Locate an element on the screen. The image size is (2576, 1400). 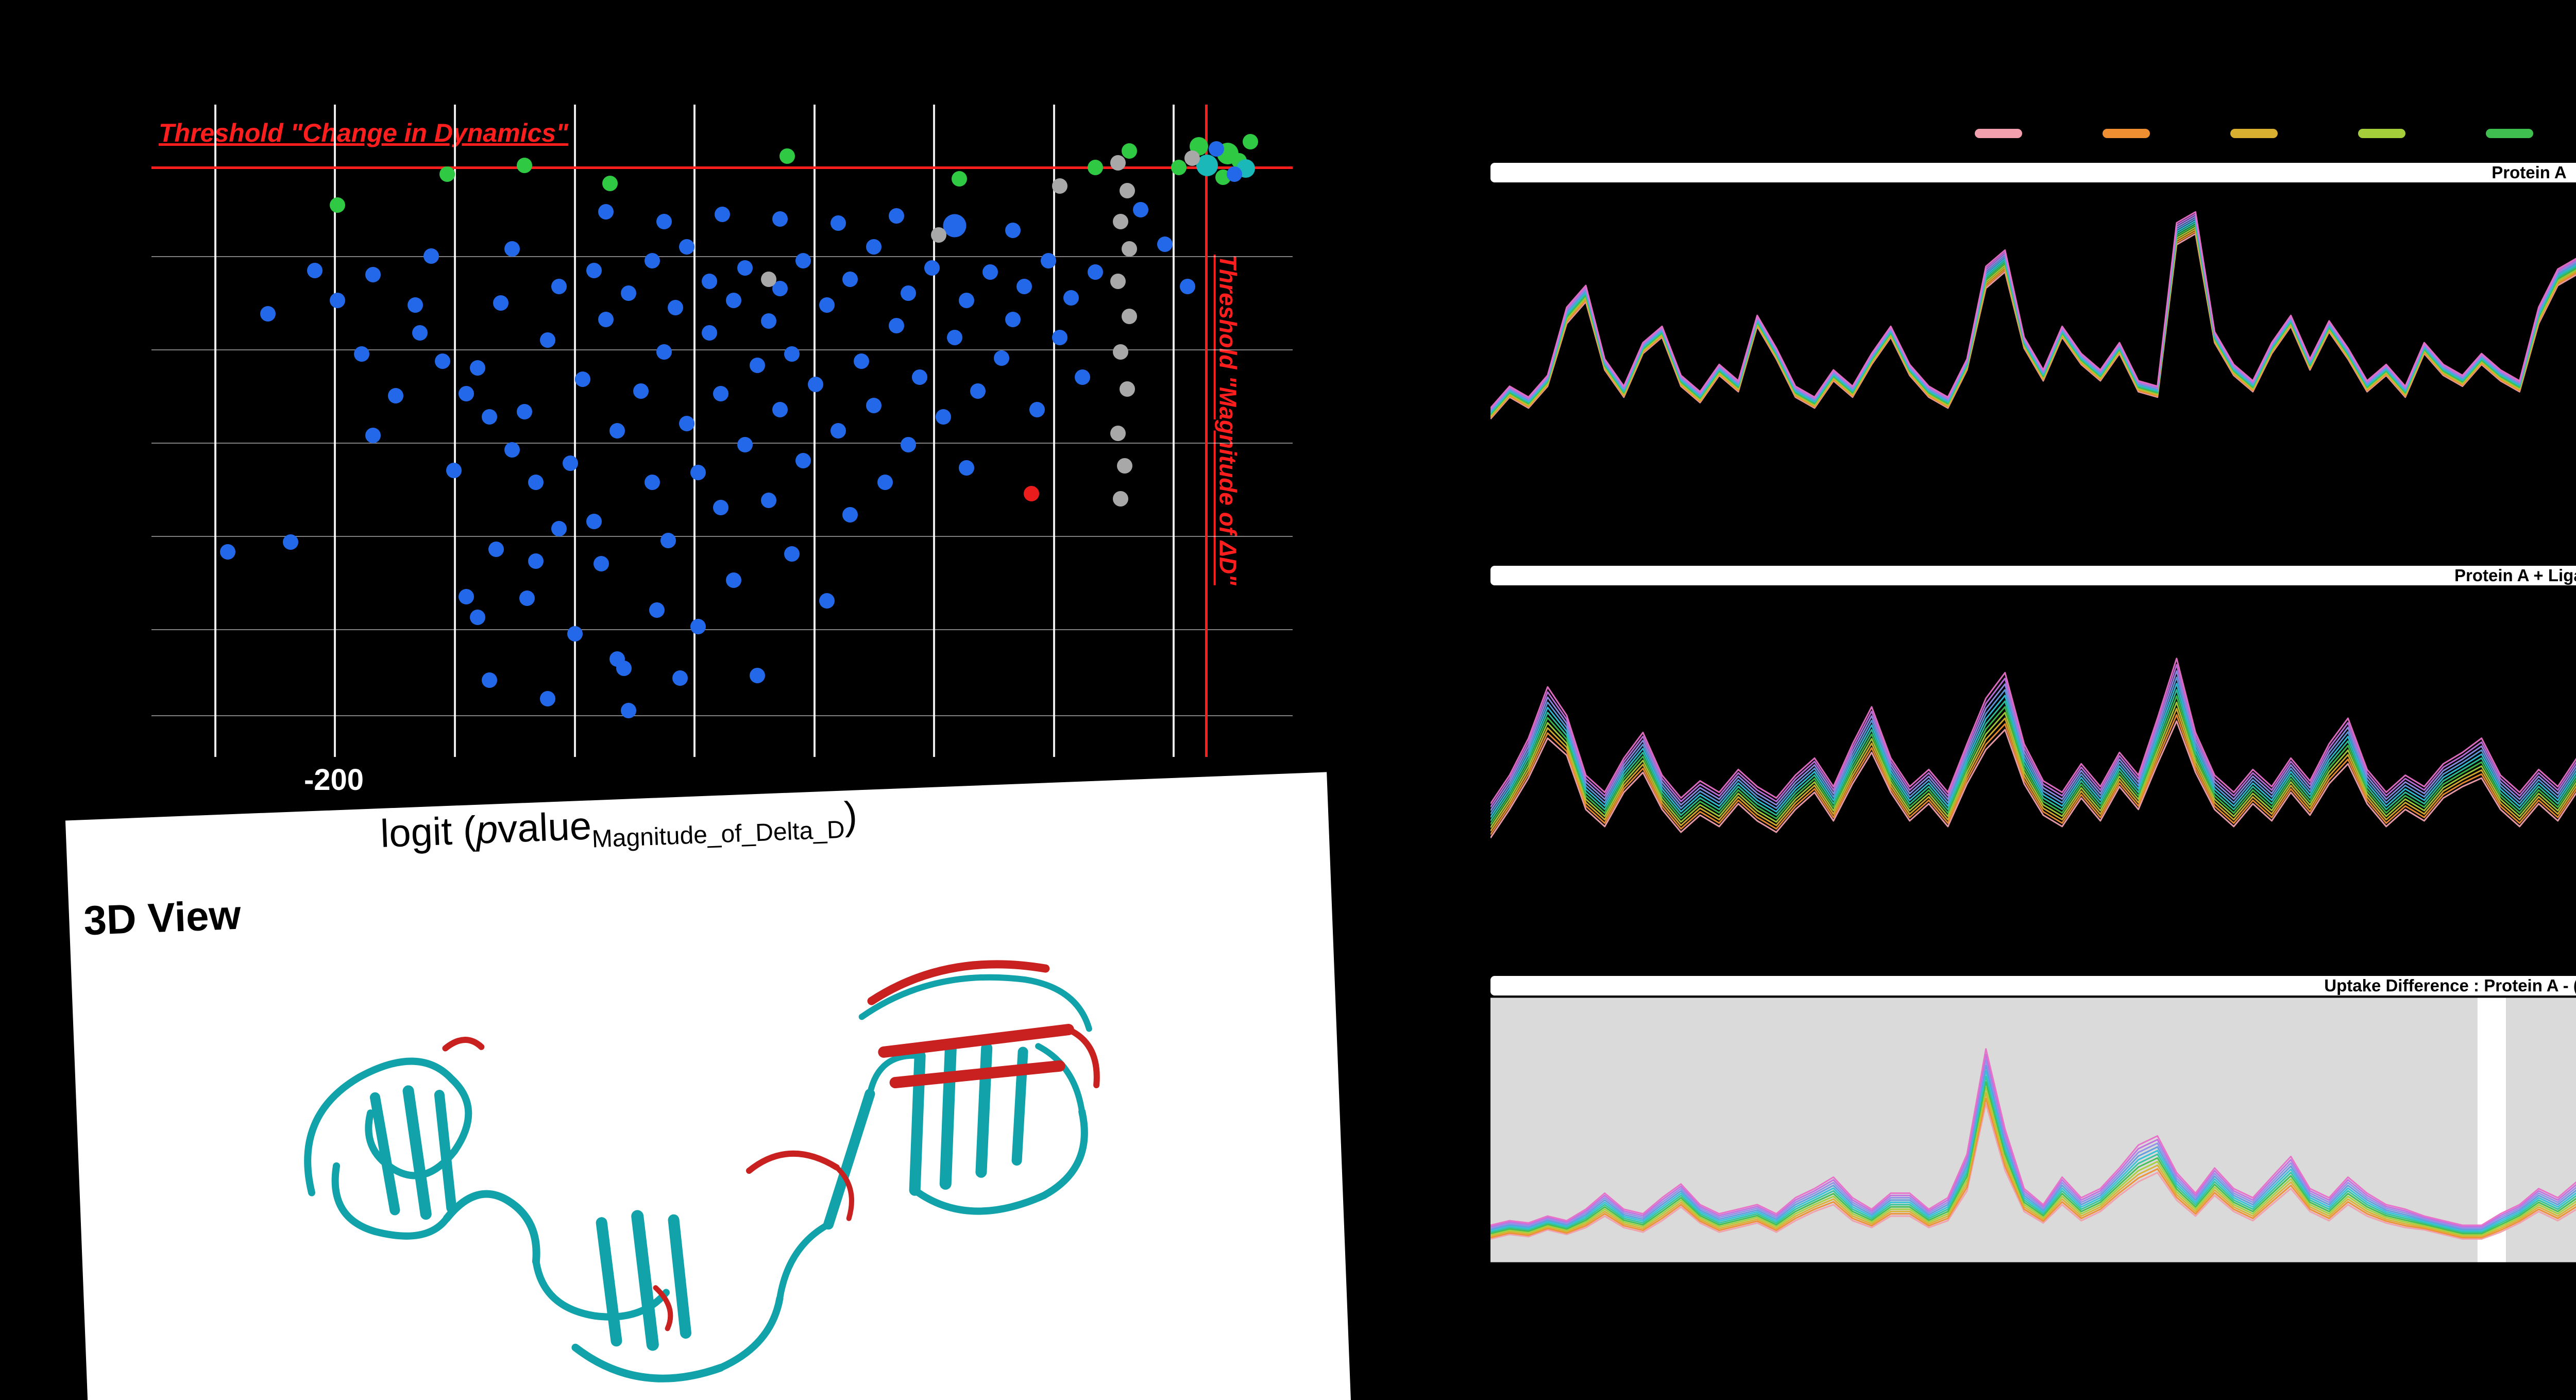
uptake-difference-chart is located at coordinates (2033, 1135).